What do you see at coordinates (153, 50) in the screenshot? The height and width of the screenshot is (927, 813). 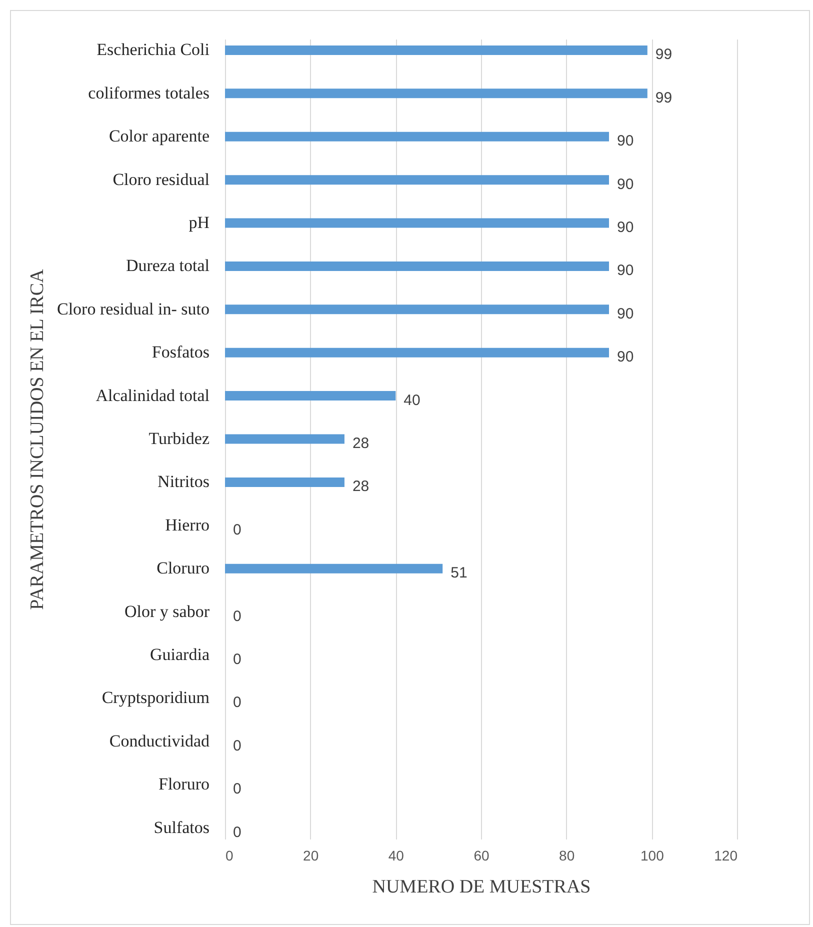 I see `y-tick-label: Escherichia Coli` at bounding box center [153, 50].